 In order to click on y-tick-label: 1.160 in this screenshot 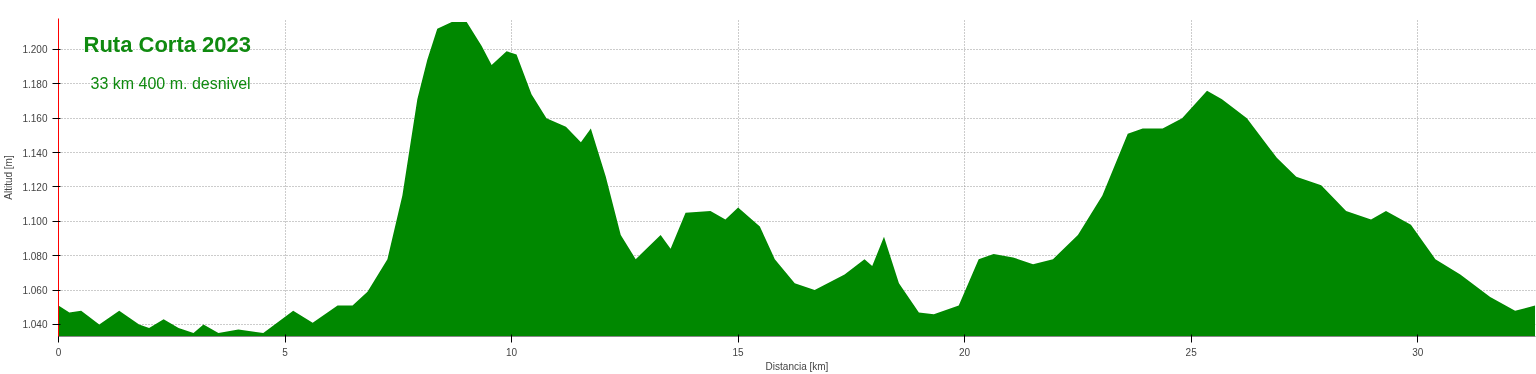, I will do `click(35, 119)`.